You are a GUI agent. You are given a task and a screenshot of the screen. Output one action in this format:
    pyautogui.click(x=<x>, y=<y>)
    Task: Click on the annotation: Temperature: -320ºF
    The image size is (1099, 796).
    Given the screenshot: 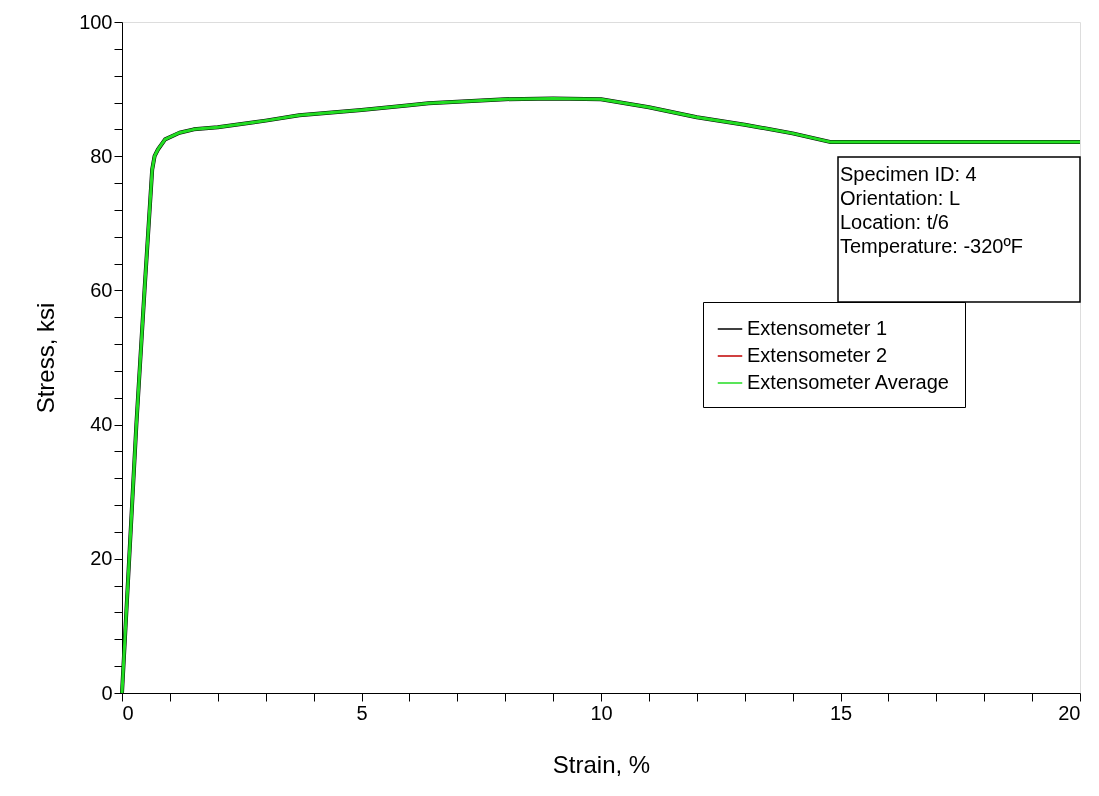 What is the action you would take?
    pyautogui.click(x=931, y=246)
    